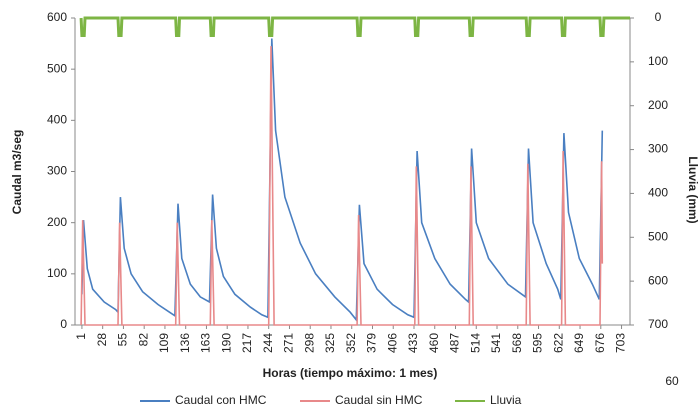 The height and width of the screenshot is (413, 700). I want to click on x-axis-title: Horas (tiempo máximo: 1 mes), so click(350, 373).